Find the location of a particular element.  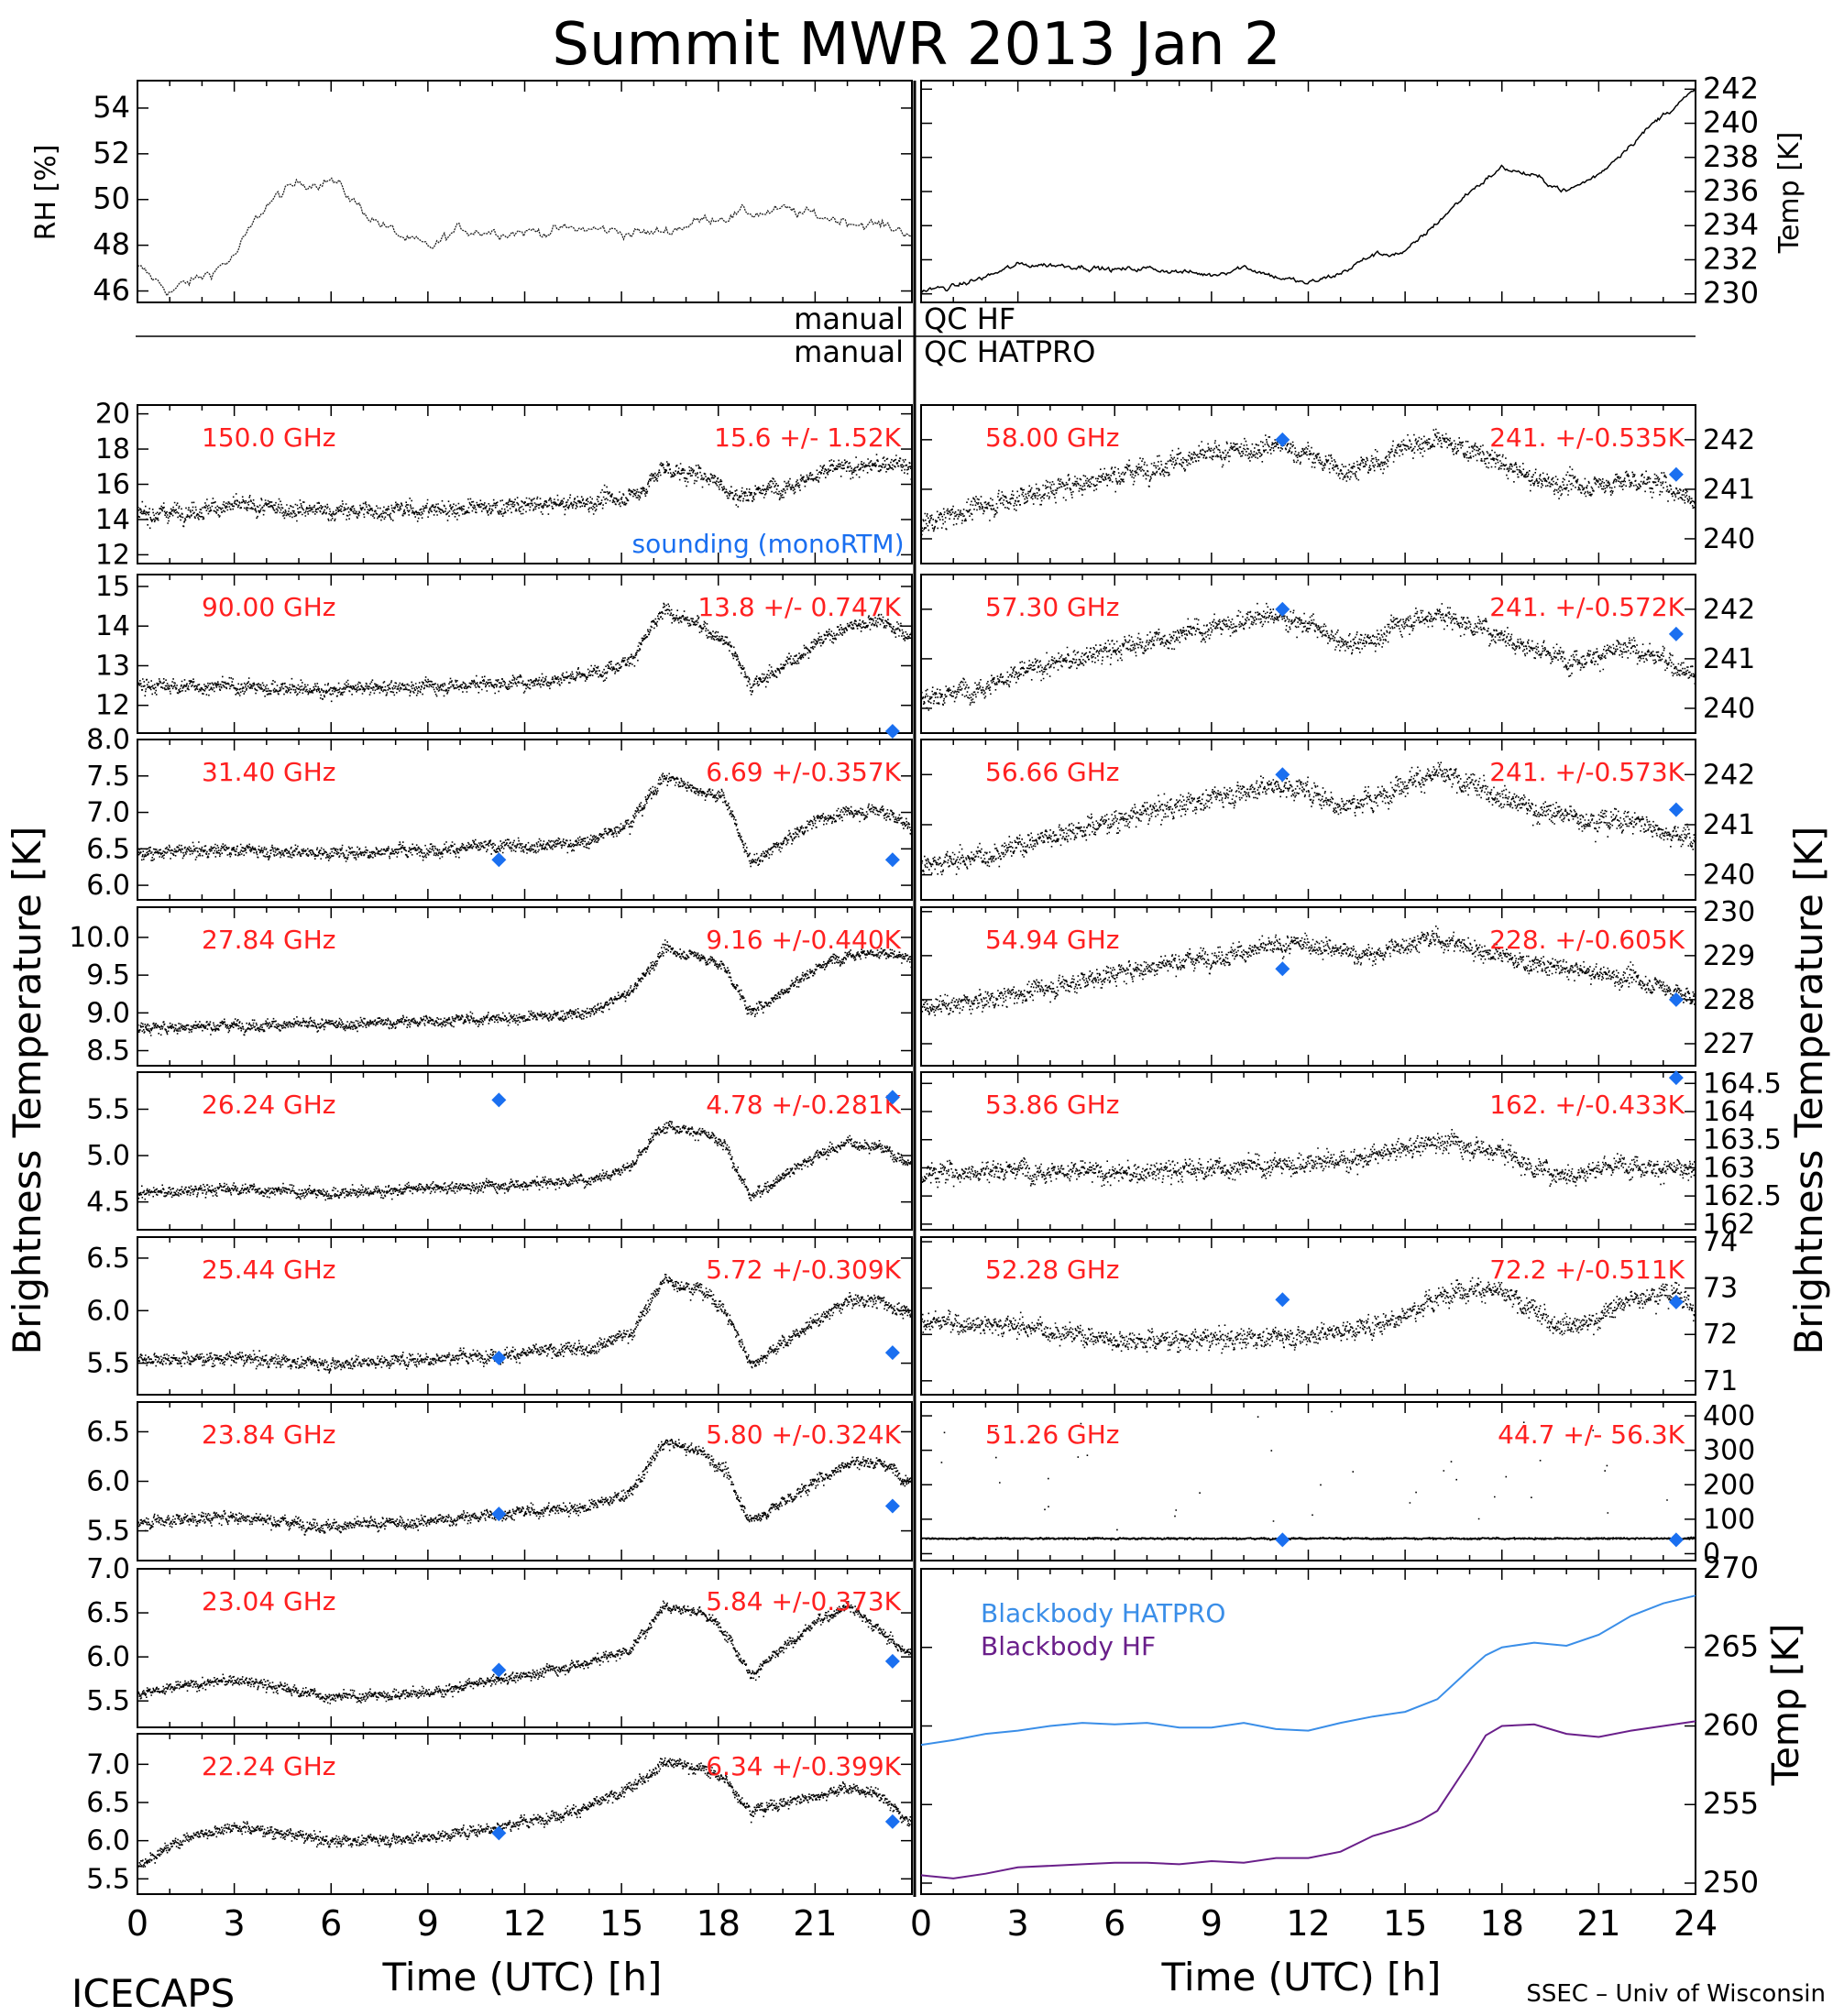

panel-f5730-bg is located at coordinates (1308, 654).